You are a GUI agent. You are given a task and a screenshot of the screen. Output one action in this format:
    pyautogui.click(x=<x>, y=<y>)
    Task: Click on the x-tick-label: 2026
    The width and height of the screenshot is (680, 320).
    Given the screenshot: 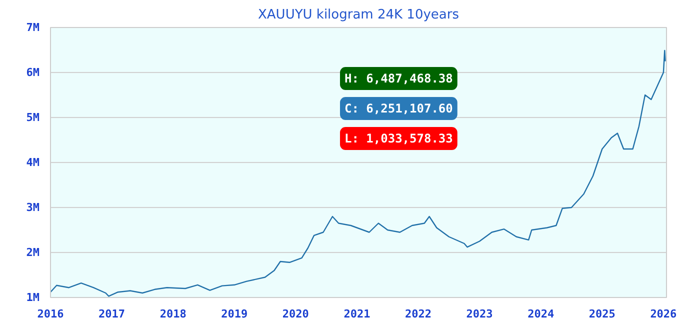 What is the action you would take?
    pyautogui.click(x=664, y=314)
    